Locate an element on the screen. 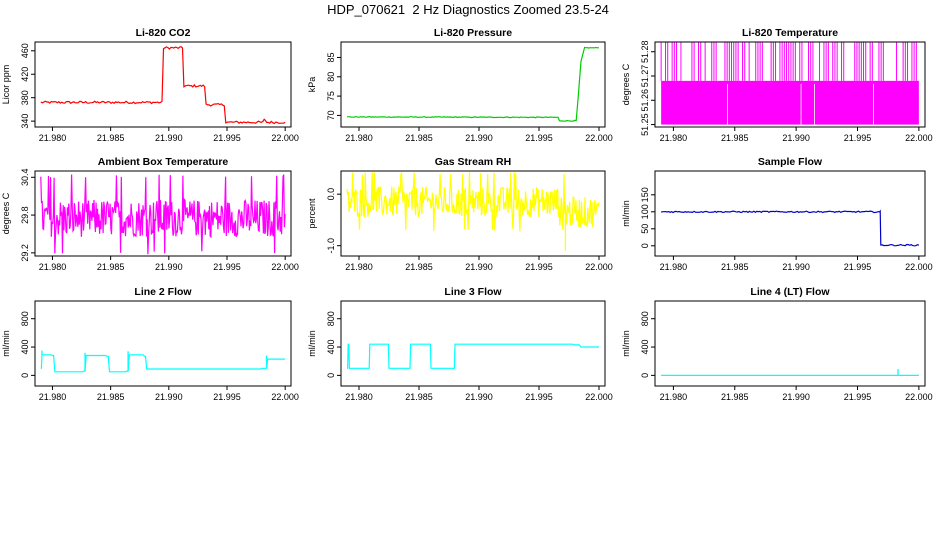 The width and height of the screenshot is (936, 540). y-tick-label: -1.0 is located at coordinates (331, 246).